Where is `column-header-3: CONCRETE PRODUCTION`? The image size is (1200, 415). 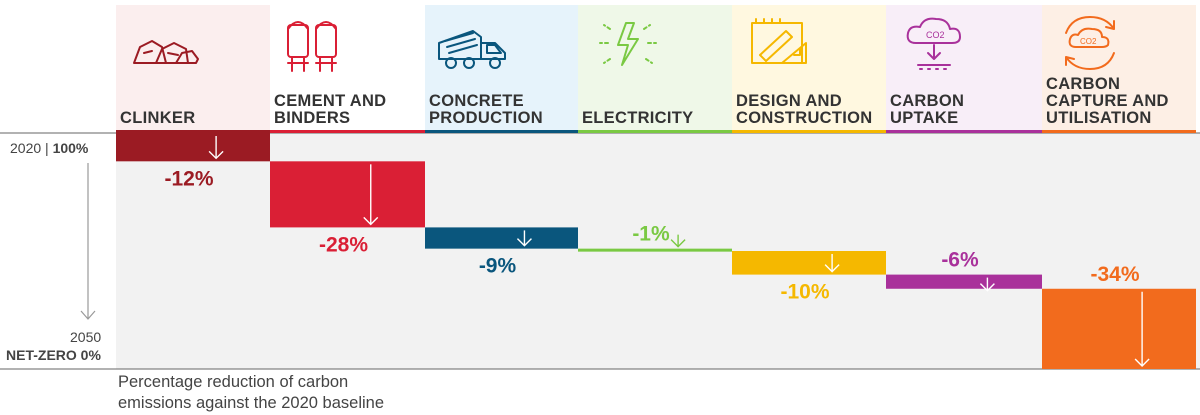
column-header-3: CONCRETE PRODUCTION is located at coordinates (501, 69).